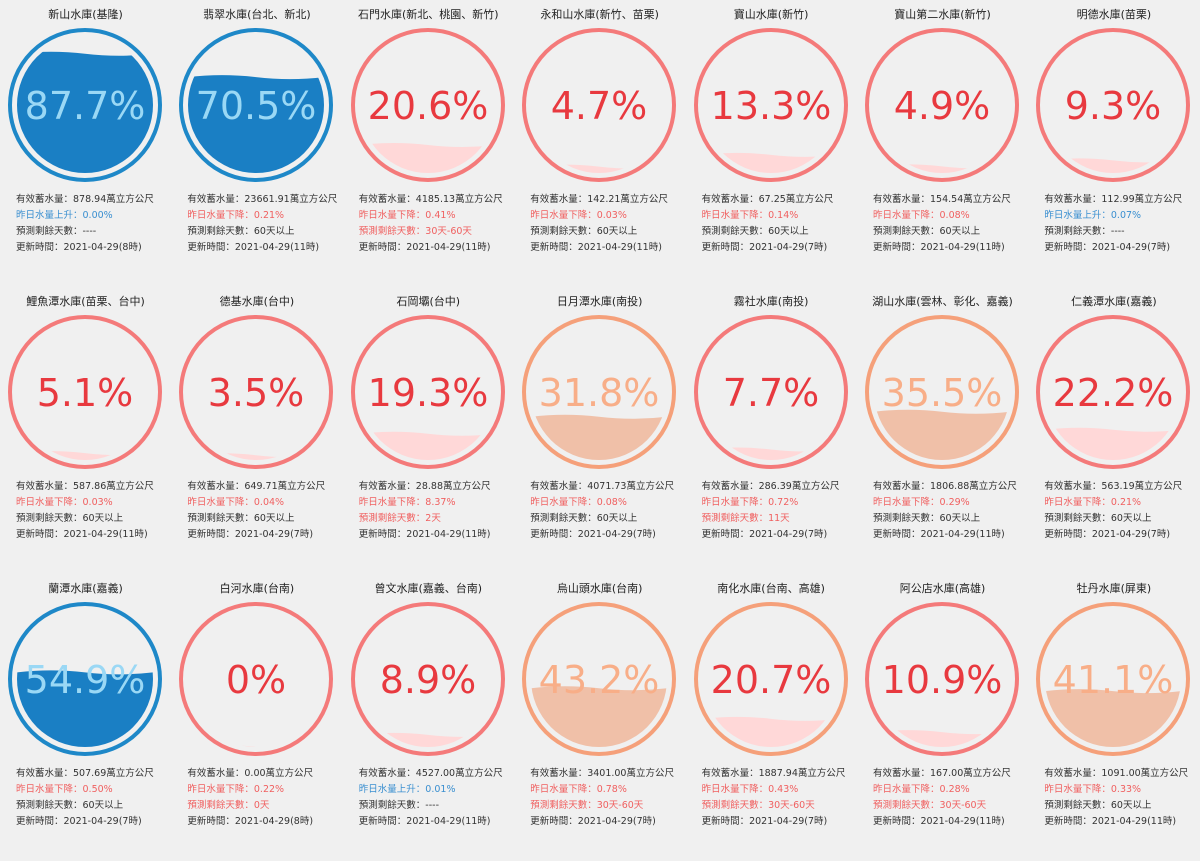 The image size is (1200, 861). What do you see at coordinates (602, 773) in the screenshot?
I see `storage: 有效蓄水量：3401.00萬立方公尺` at bounding box center [602, 773].